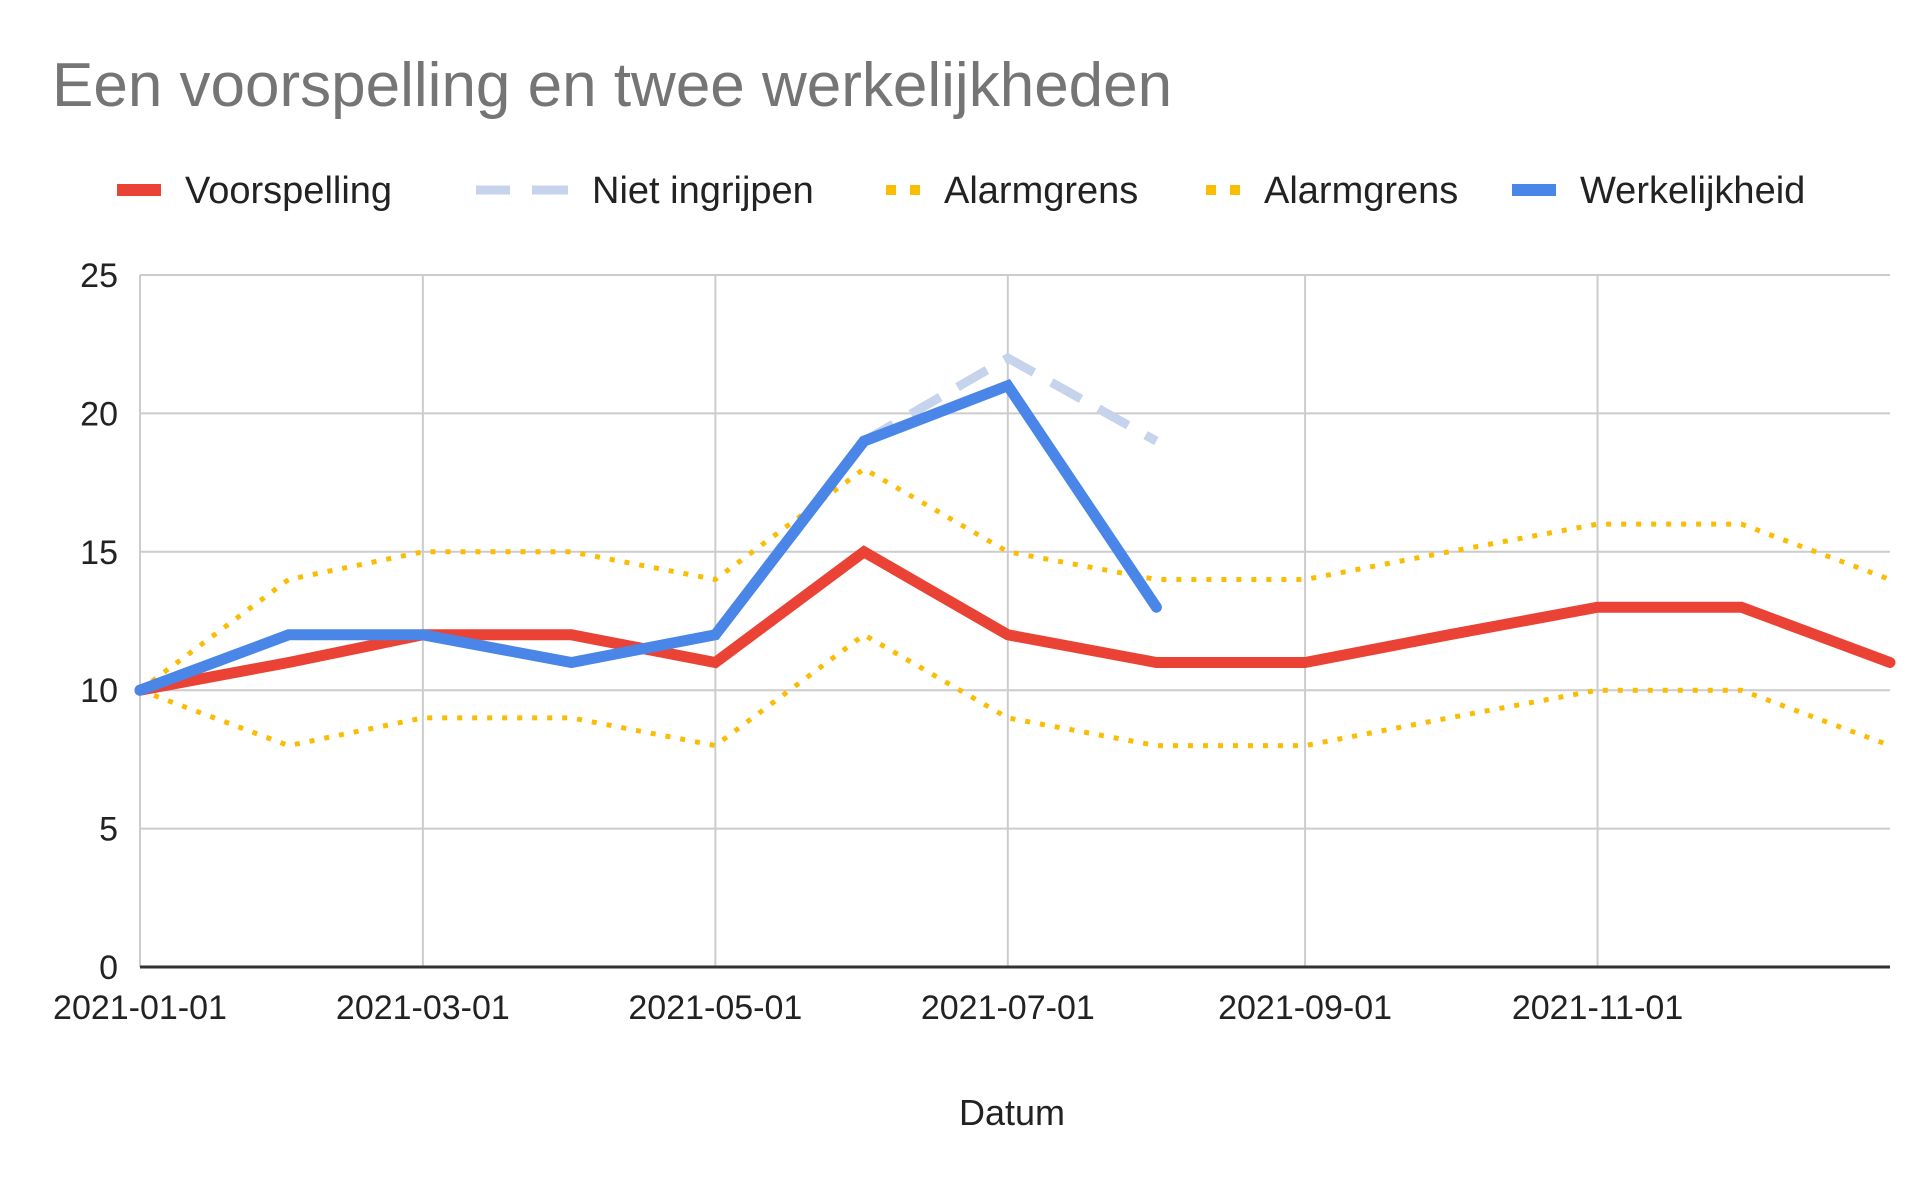 The height and width of the screenshot is (1181, 1928). Describe the element at coordinates (703, 191) in the screenshot. I see `legend-label: Niet ingrijpen` at that location.